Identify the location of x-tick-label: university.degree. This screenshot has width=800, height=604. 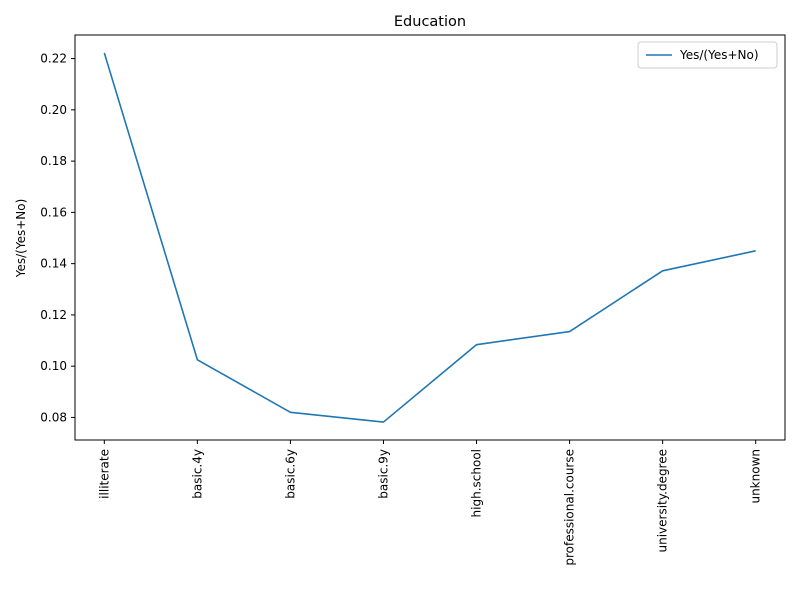
(663, 501).